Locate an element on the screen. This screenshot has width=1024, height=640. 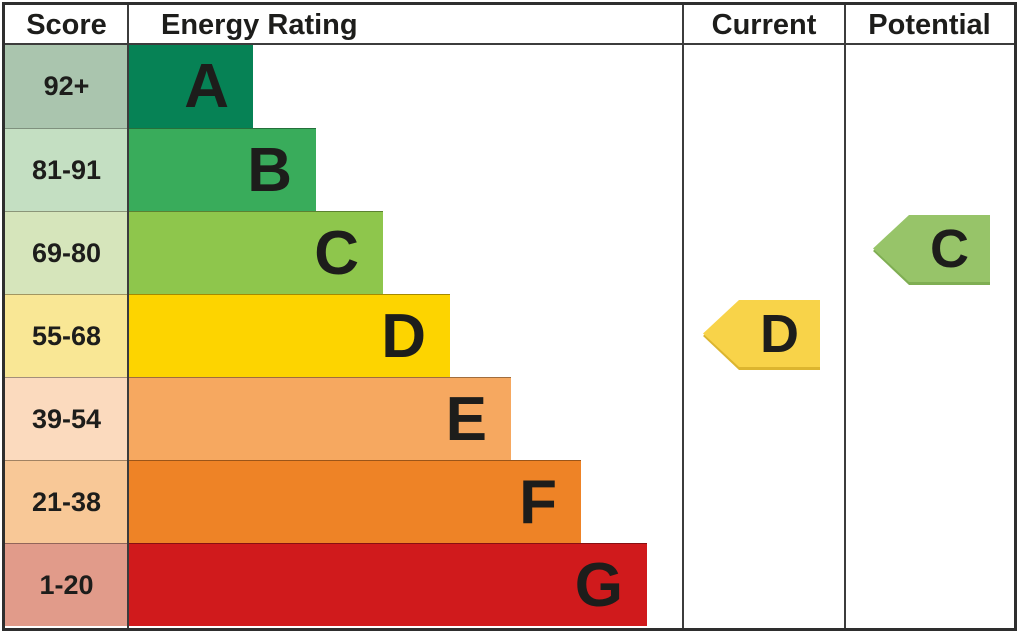
rating-bar-g: G is located at coordinates (387, 584).